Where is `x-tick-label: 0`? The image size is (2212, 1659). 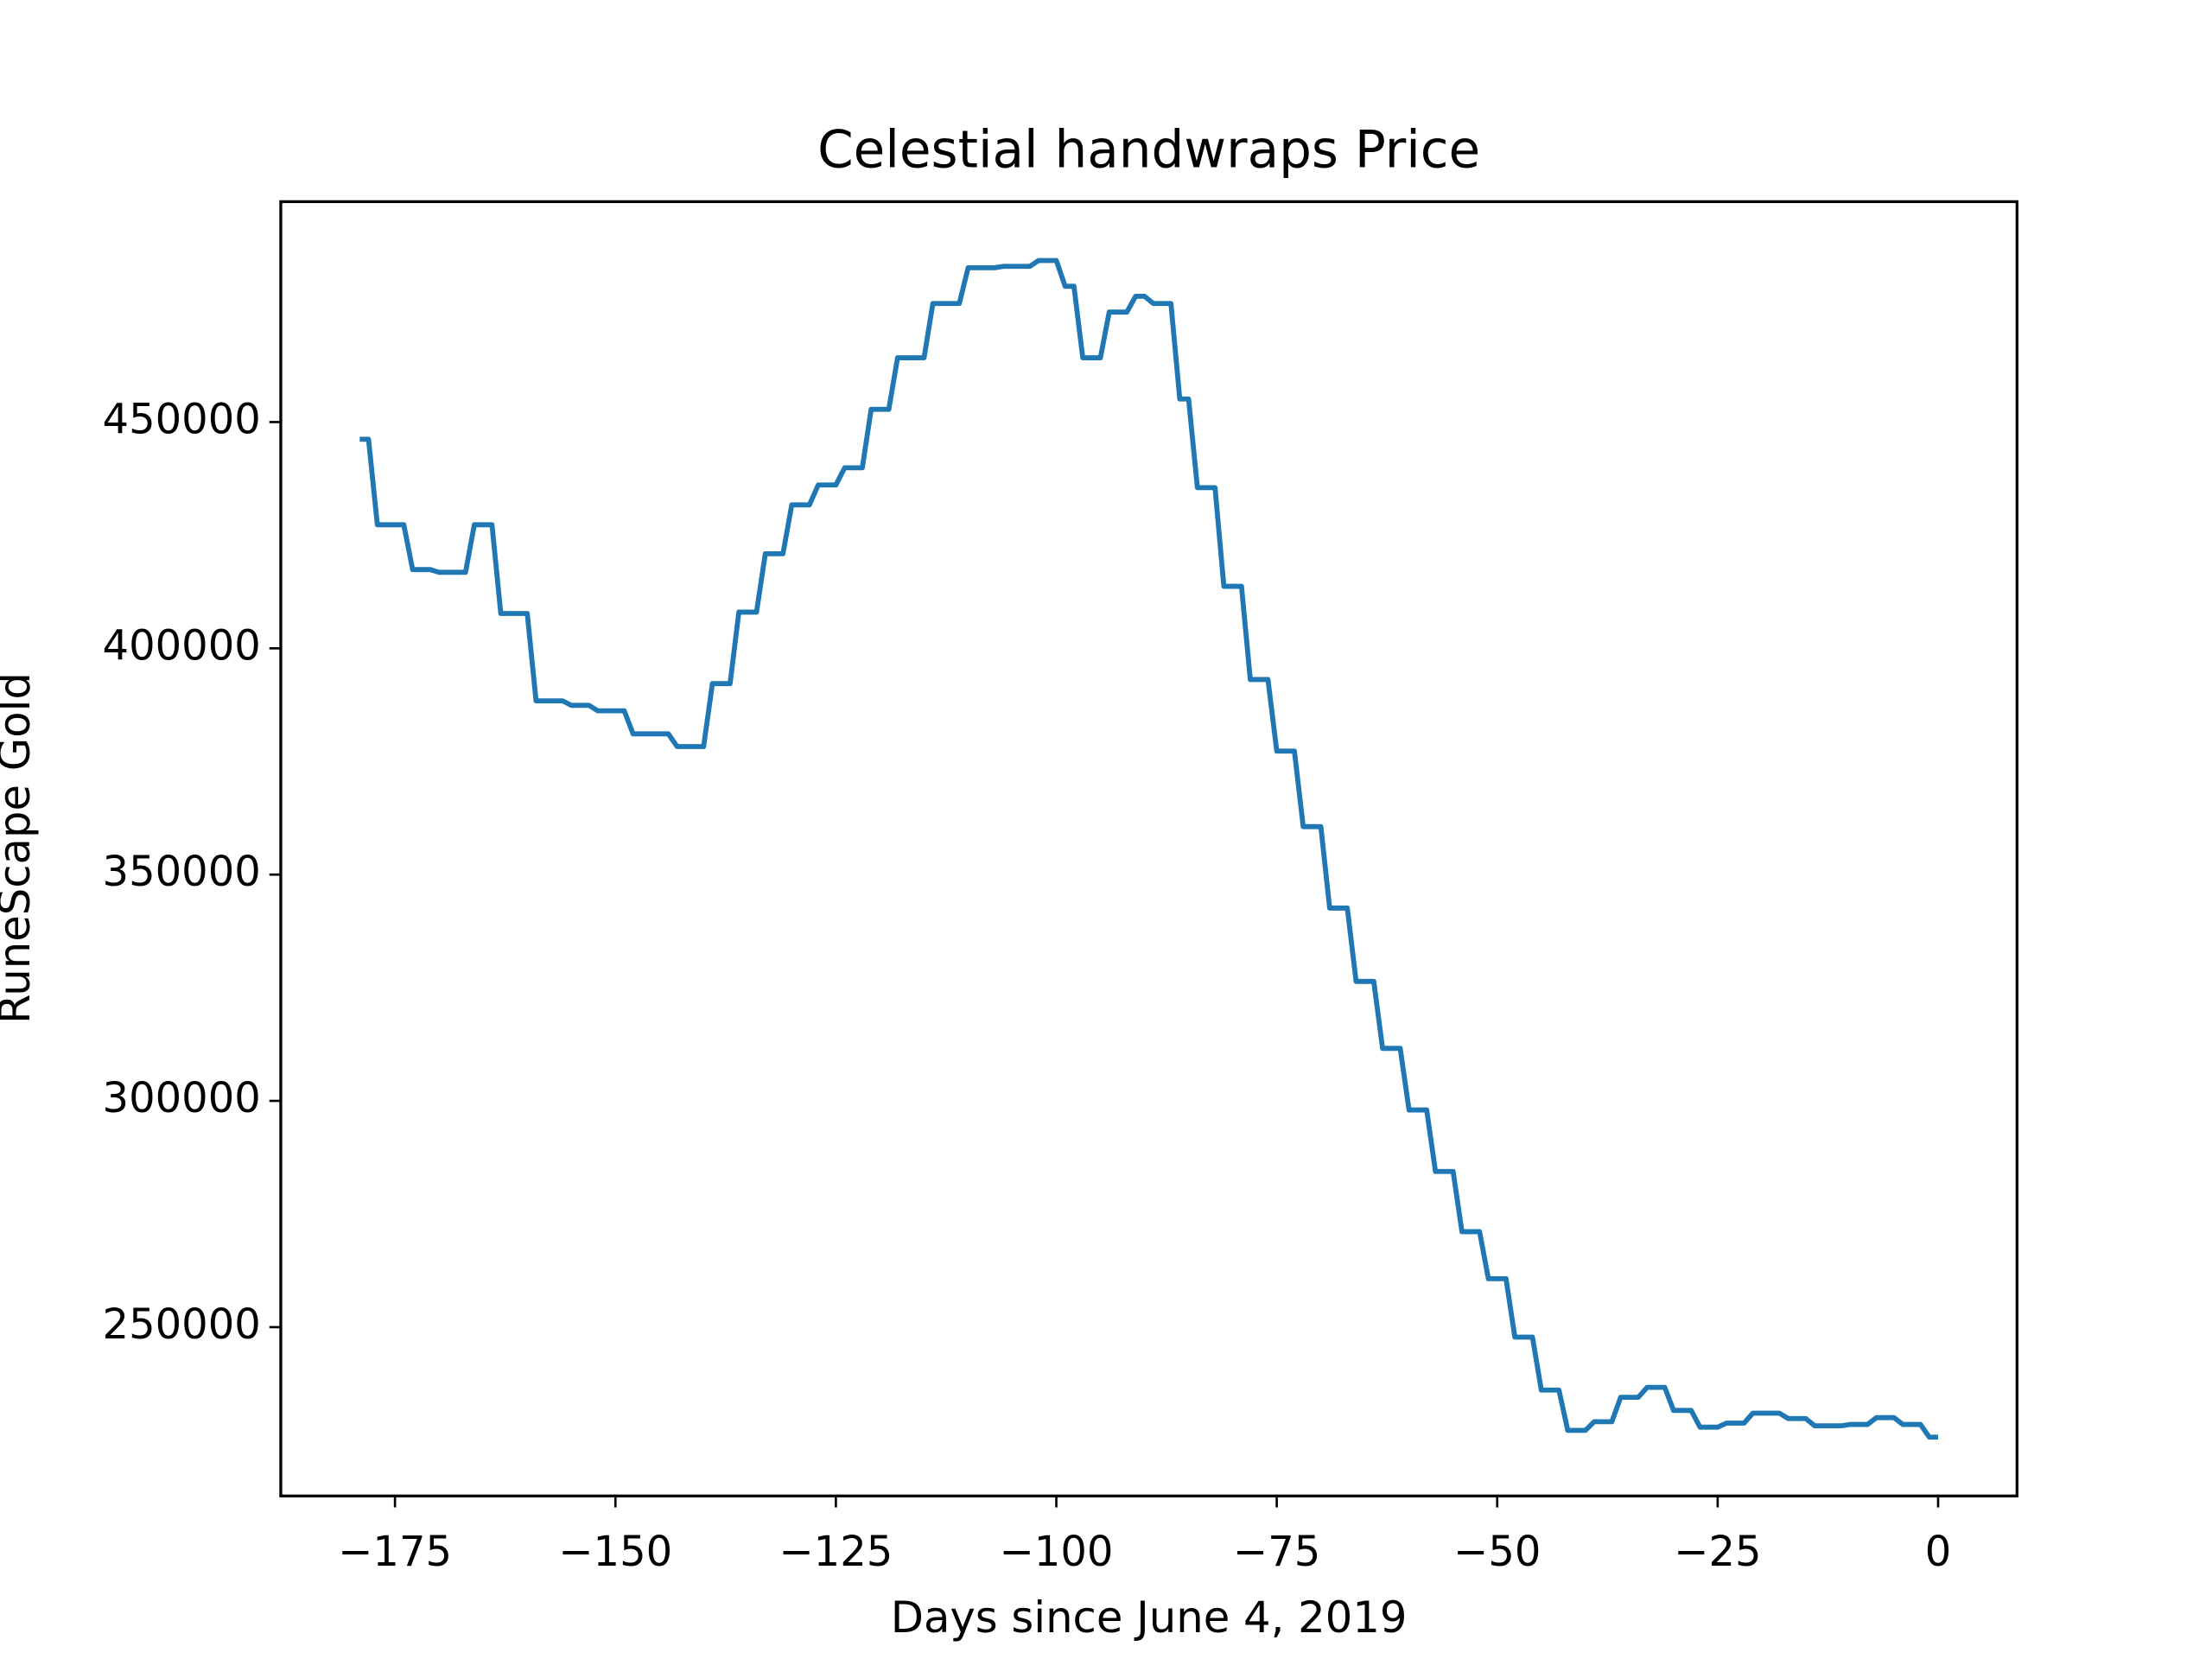 x-tick-label: 0 is located at coordinates (1938, 1552).